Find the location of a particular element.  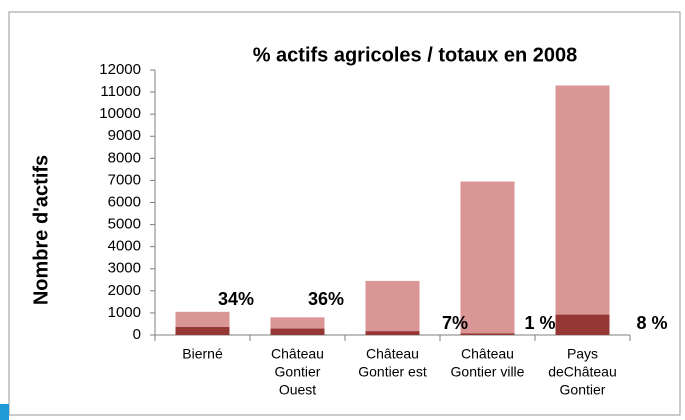

annotation: 34% is located at coordinates (236, 299).